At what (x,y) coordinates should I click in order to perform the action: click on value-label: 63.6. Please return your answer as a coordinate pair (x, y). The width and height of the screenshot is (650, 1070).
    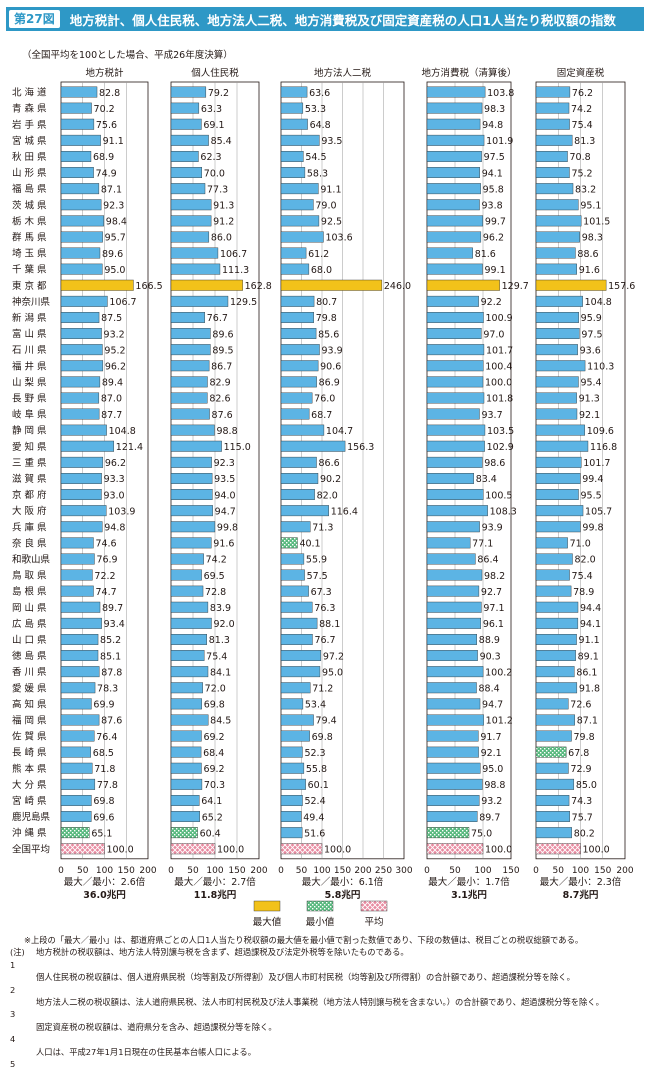
    Looking at the image, I should click on (319, 93).